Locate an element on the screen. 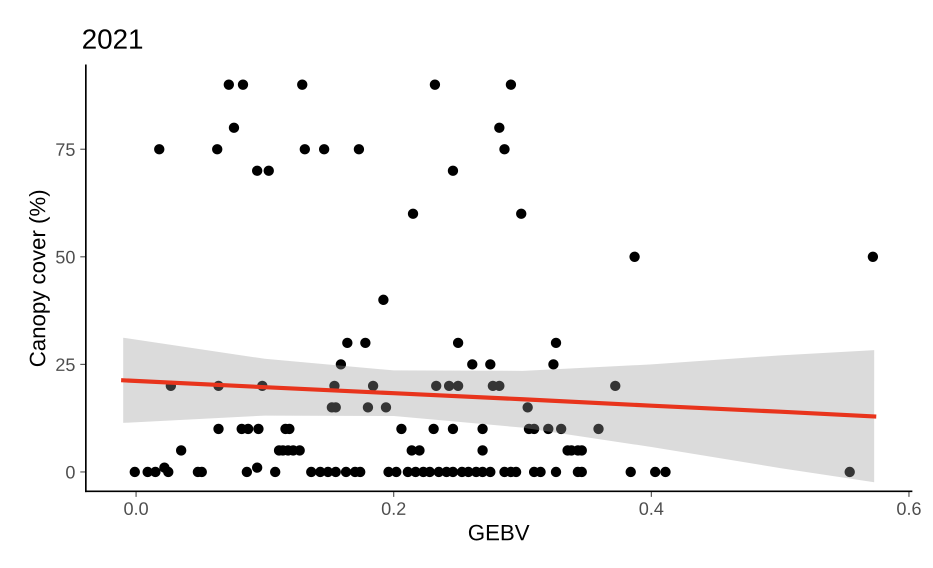 The image size is (933, 568). y-tick-label: 50 is located at coordinates (65, 257).